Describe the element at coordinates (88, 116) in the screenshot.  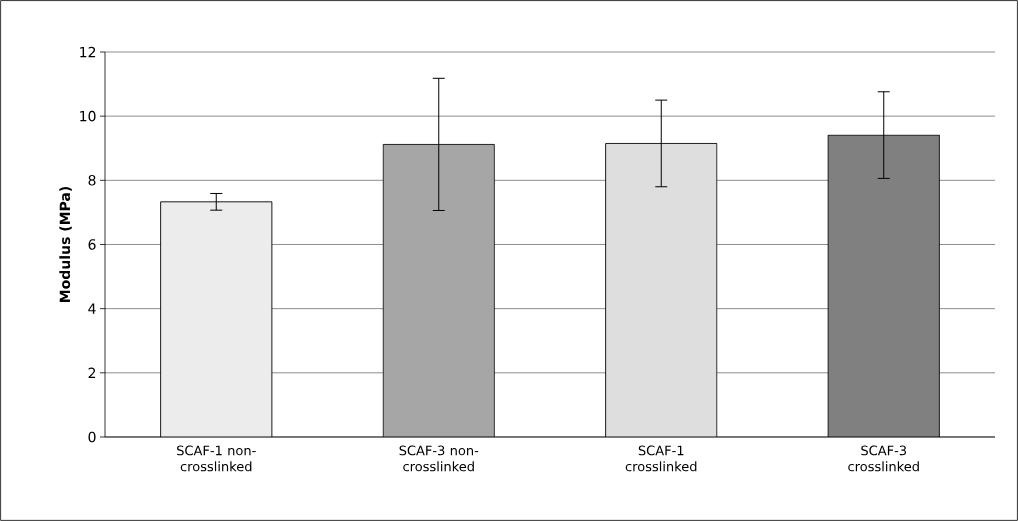
I see `y-tick-label: 10` at that location.